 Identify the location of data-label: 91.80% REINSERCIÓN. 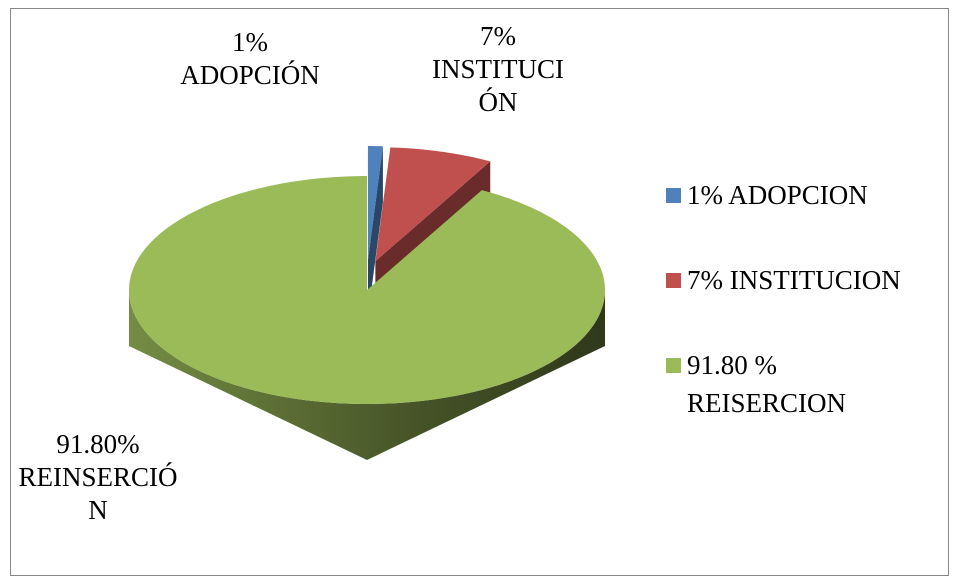
(98, 477).